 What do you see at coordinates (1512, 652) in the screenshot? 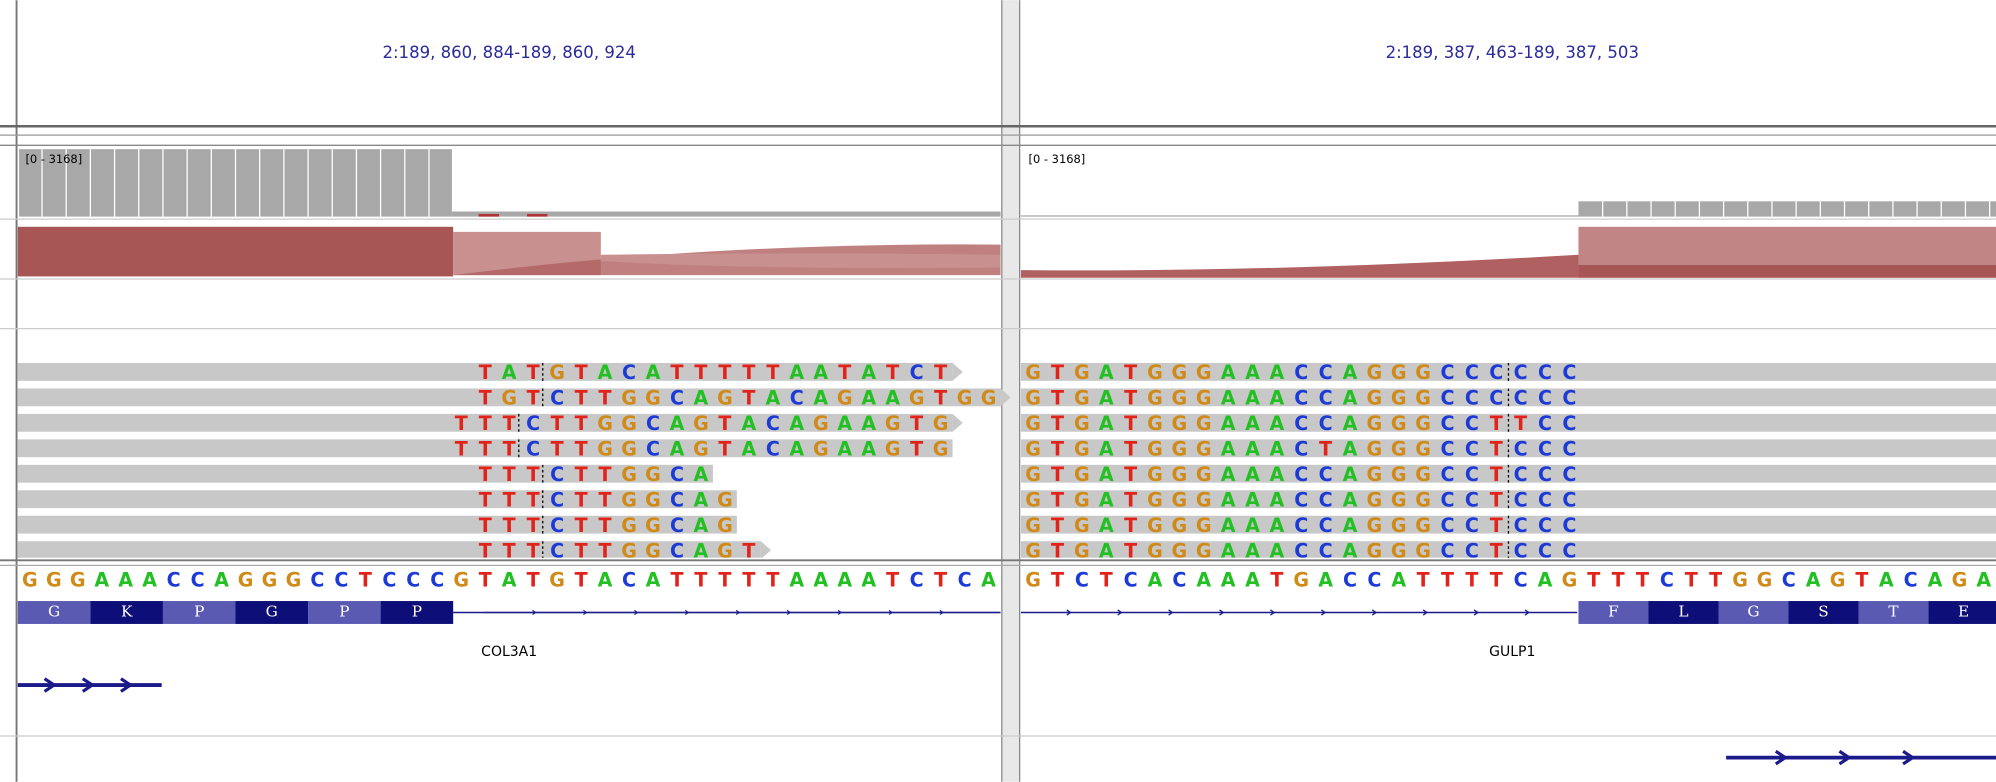
I see `gene-name: GULP1` at bounding box center [1512, 652].